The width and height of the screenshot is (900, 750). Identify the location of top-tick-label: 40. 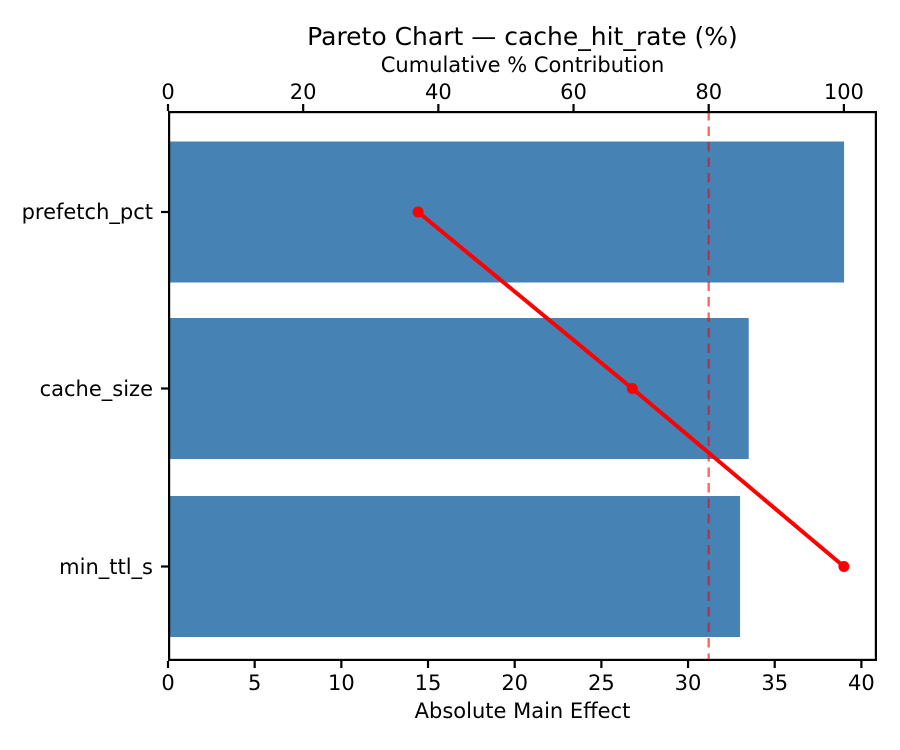
(438, 92).